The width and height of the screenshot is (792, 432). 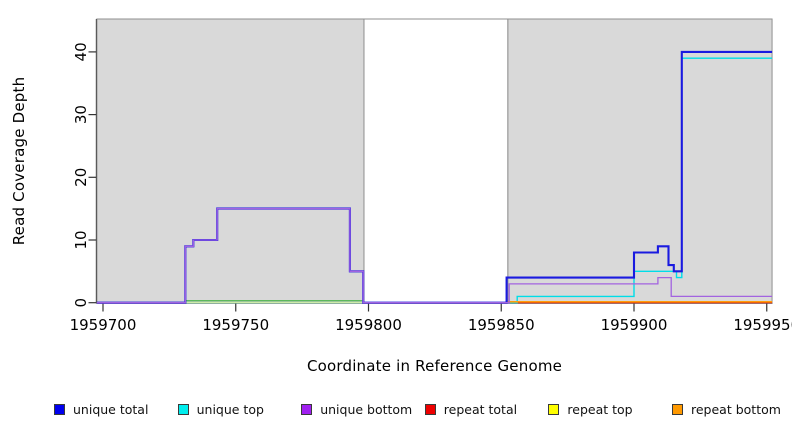 I want to click on legend-label: repeat top, so click(x=600, y=409).